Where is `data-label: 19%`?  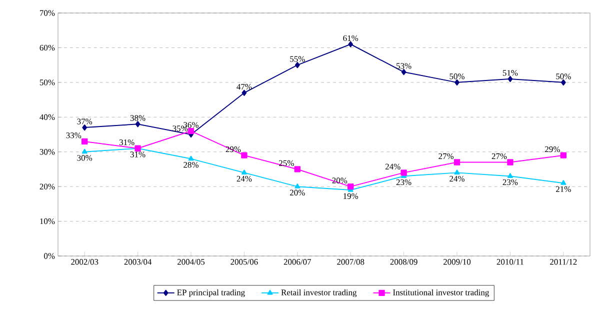 data-label: 19% is located at coordinates (351, 196).